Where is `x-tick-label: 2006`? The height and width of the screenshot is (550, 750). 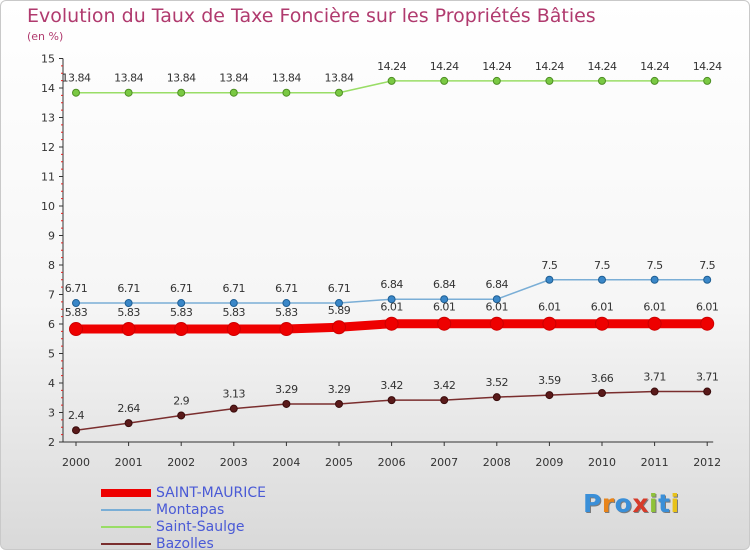 x-tick-label: 2006 is located at coordinates (392, 462).